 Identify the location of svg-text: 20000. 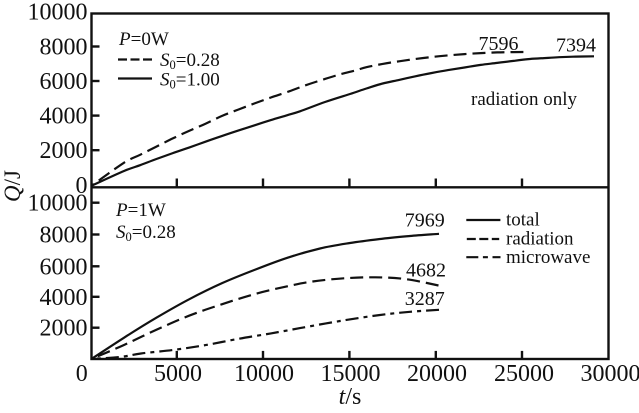
(437, 374).